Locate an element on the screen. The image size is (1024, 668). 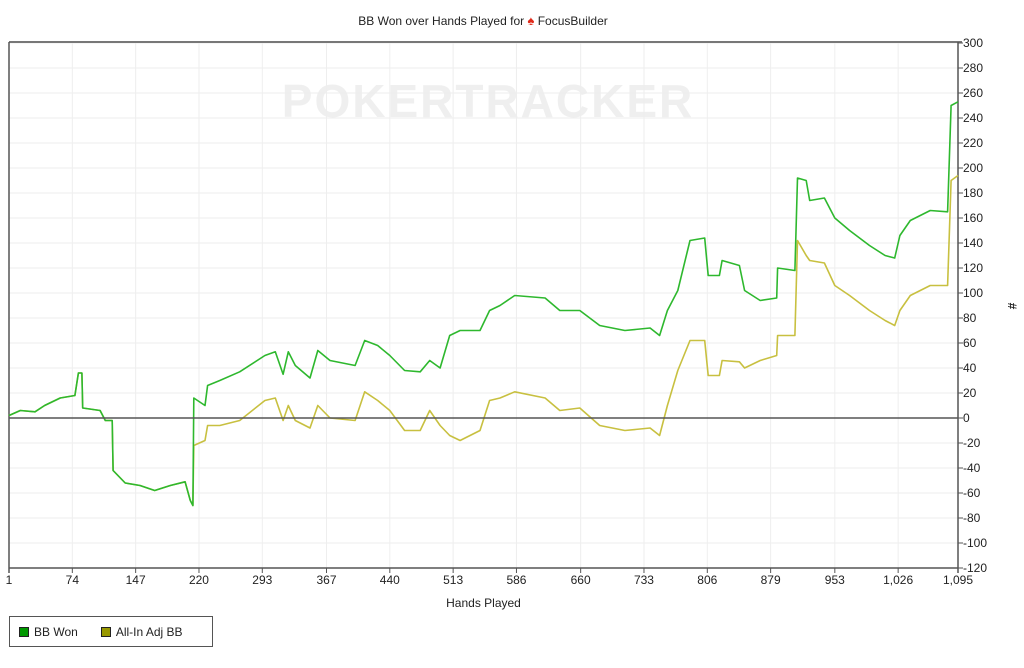
x-axis-label: Hands Played is located at coordinates (483, 603).